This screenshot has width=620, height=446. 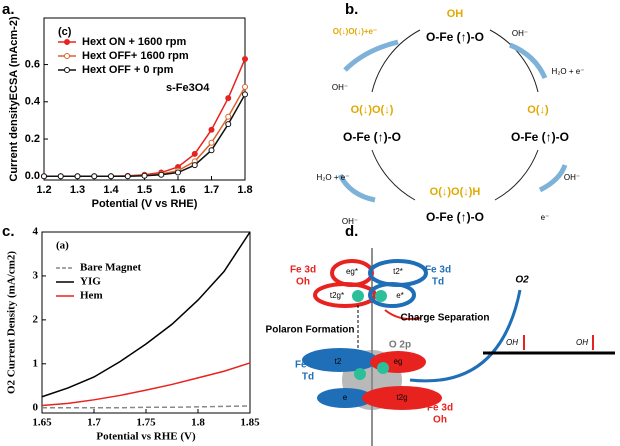 What do you see at coordinates (111, 268) in the screenshot?
I see `legend-label: Bare Magnet` at bounding box center [111, 268].